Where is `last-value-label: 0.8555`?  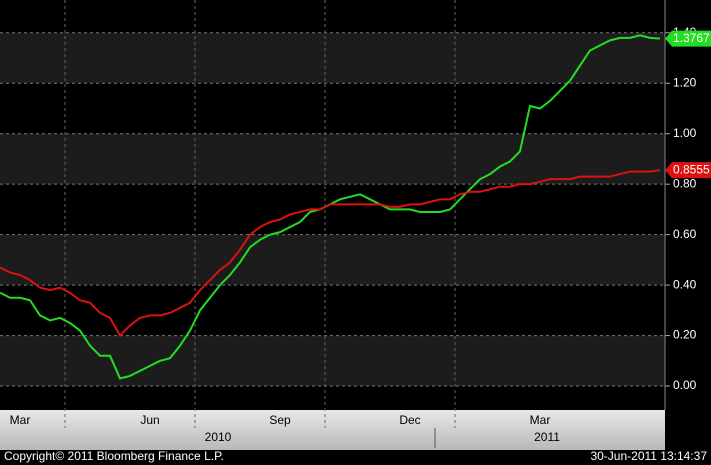 last-value-label: 0.8555 is located at coordinates (691, 169).